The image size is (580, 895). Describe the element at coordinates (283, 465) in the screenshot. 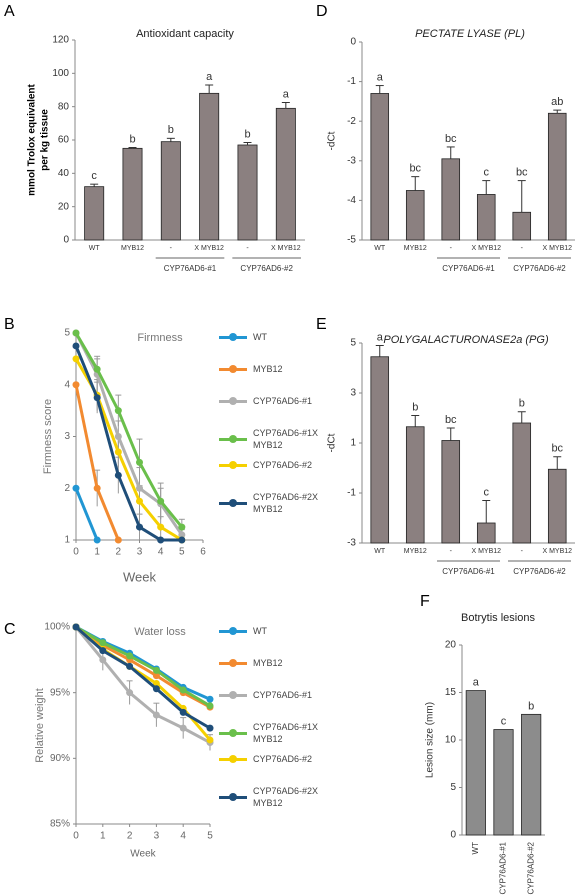

I see `legend-label: CYP76AD6-#2` at that location.